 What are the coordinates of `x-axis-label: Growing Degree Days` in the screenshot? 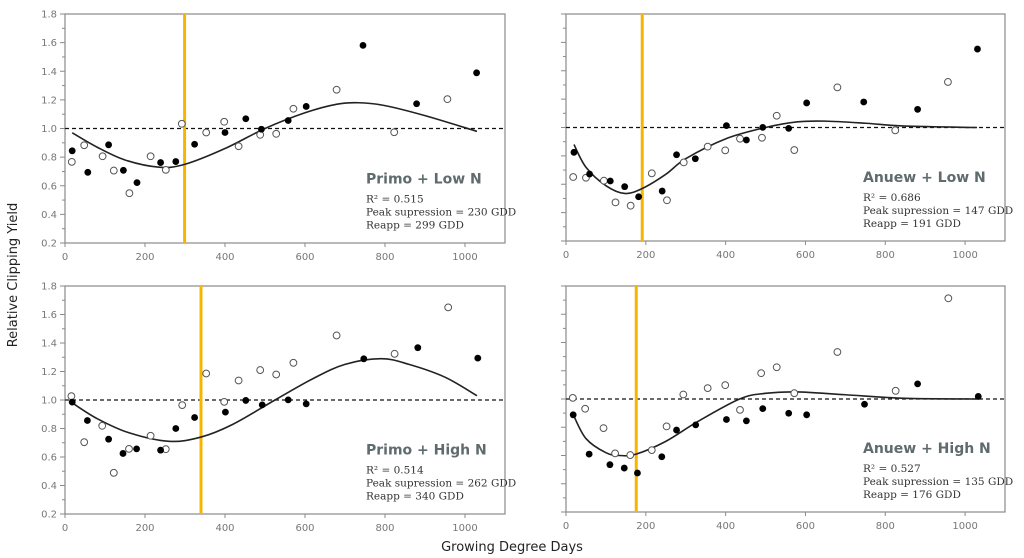 It's located at (512, 547).